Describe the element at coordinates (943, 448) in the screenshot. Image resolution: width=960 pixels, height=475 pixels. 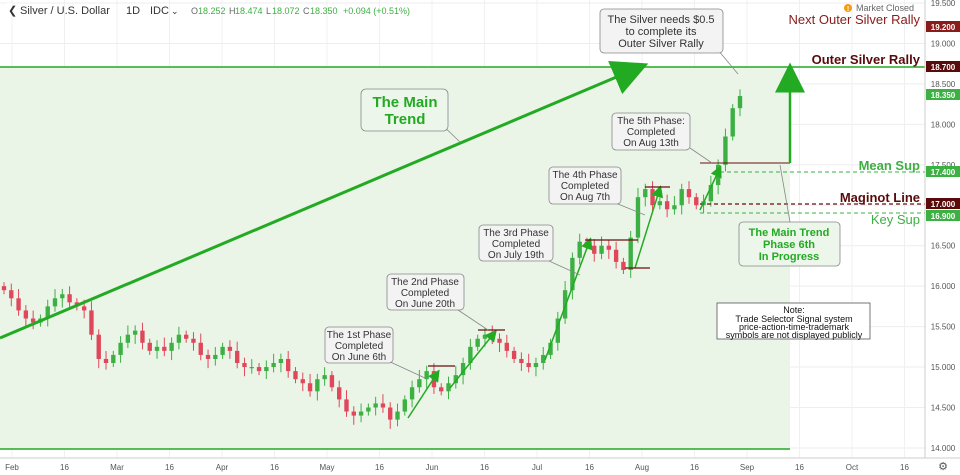
I see `y-tick-label: 14.000` at that location.